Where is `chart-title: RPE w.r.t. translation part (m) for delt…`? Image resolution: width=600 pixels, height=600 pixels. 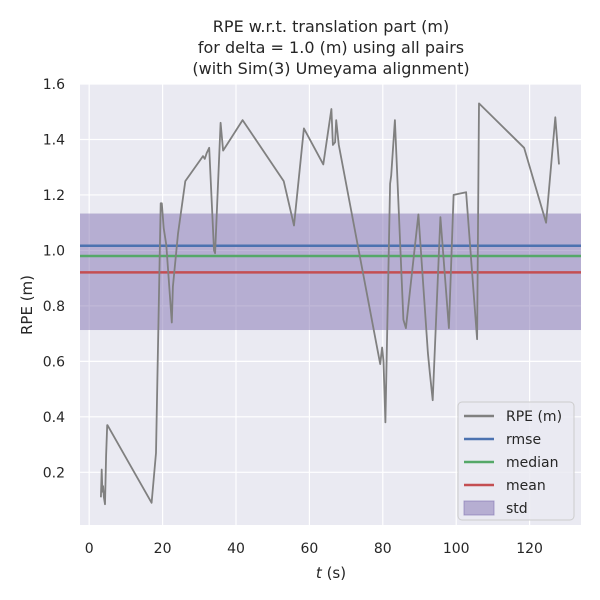
chart-title: RPE w.r.t. translation part (m) for delt… is located at coordinates (330, 47).